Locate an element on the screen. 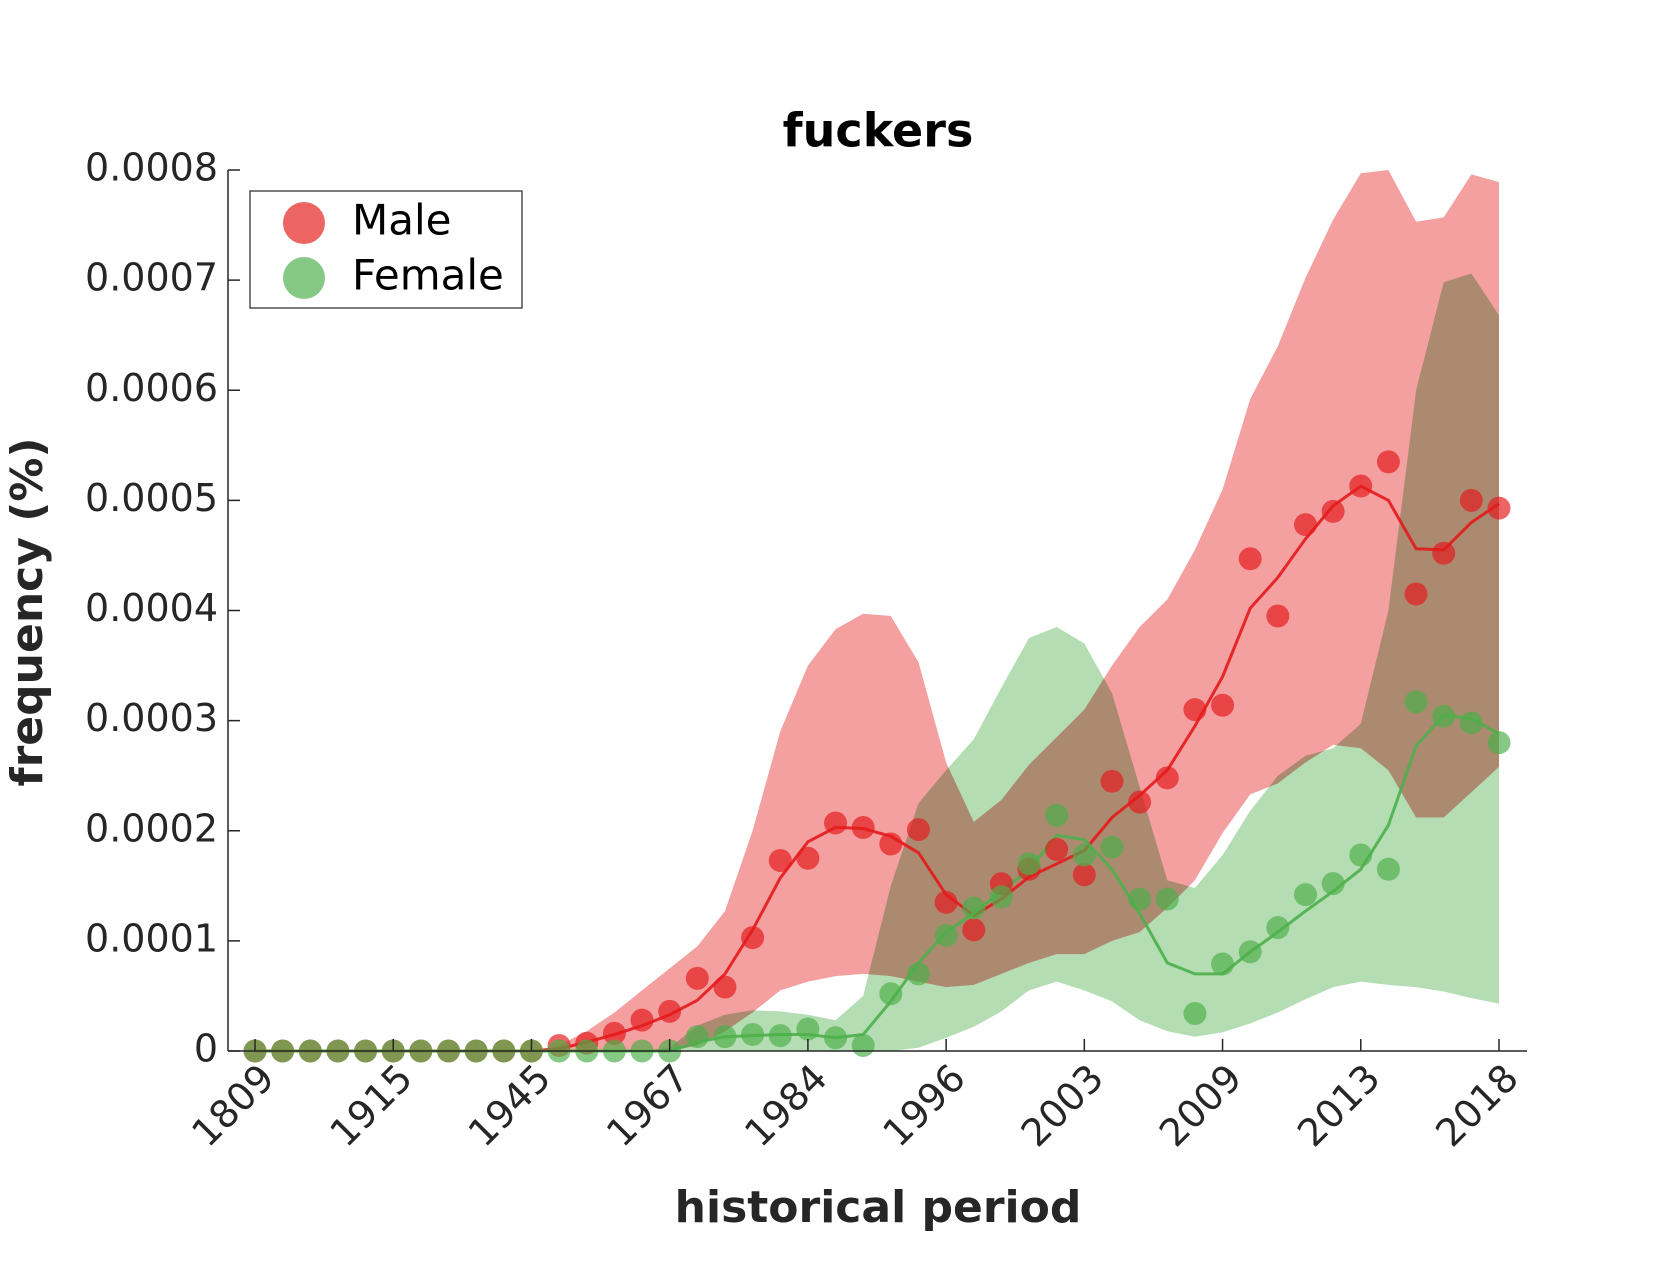 Image resolution: width=1680 pixels, height=1264 pixels. y-tick-label: 0.0008 is located at coordinates (151, 168).